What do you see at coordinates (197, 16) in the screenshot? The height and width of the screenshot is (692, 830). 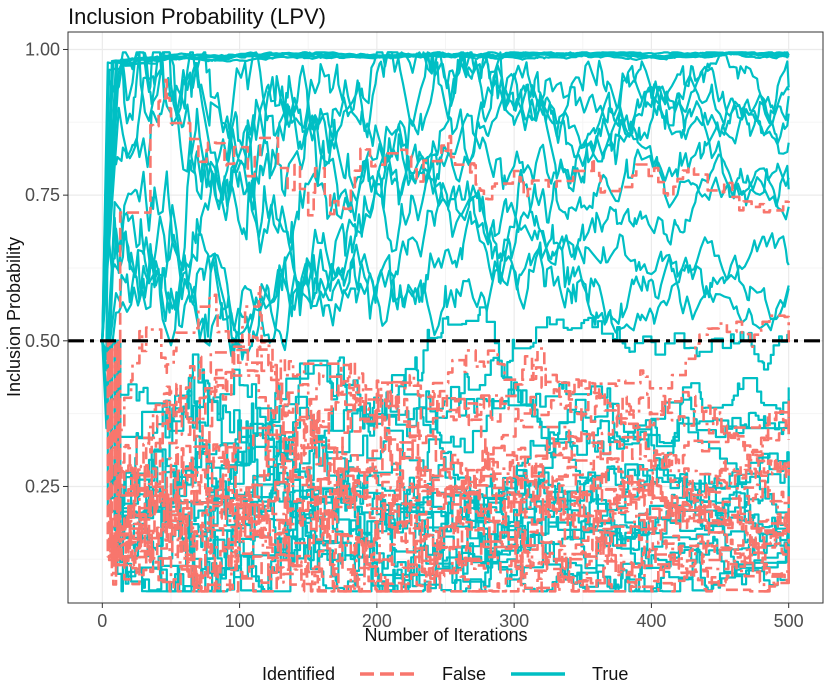 I see `chart-title: Inclusion Probability (LPV)` at bounding box center [197, 16].